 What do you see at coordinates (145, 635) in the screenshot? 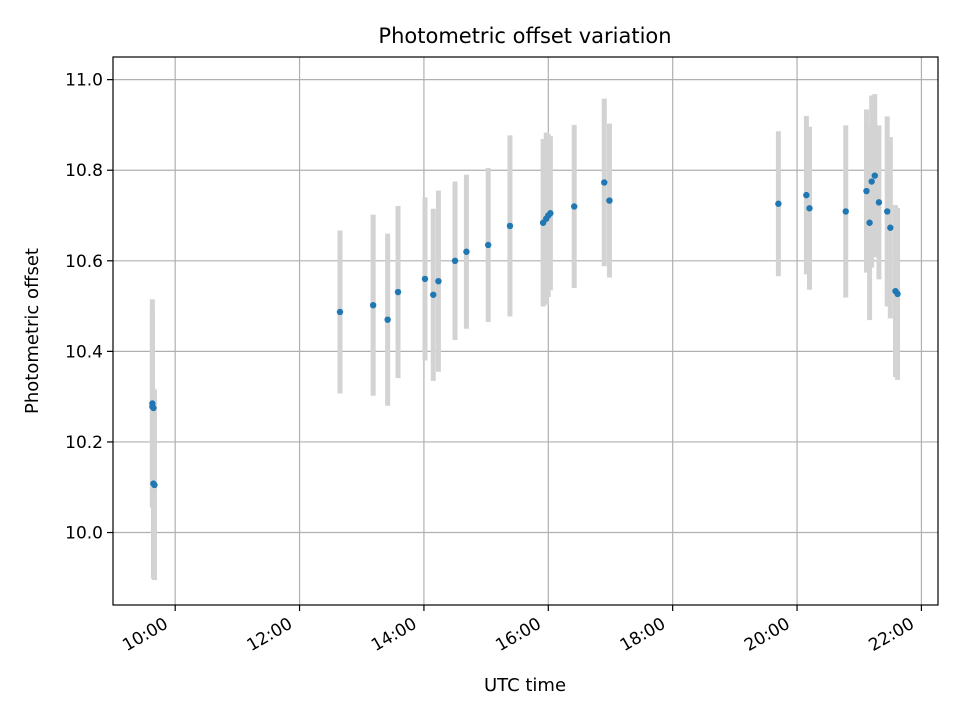
I see `x-tick-label: 10:00` at bounding box center [145, 635].